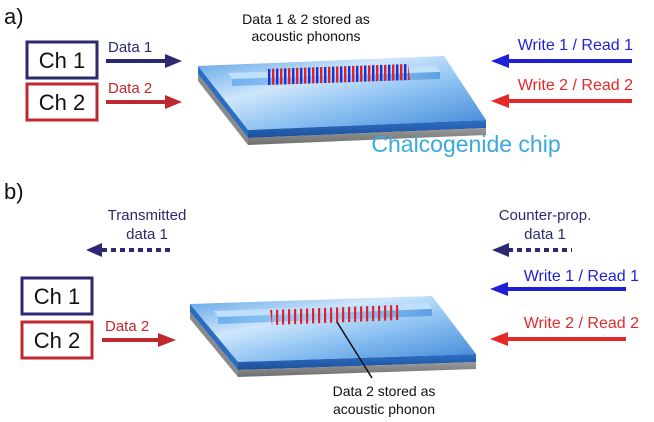 This screenshot has width=654, height=422. I want to click on write2-read2-a: Write 2 / Read 2, so click(575, 85).